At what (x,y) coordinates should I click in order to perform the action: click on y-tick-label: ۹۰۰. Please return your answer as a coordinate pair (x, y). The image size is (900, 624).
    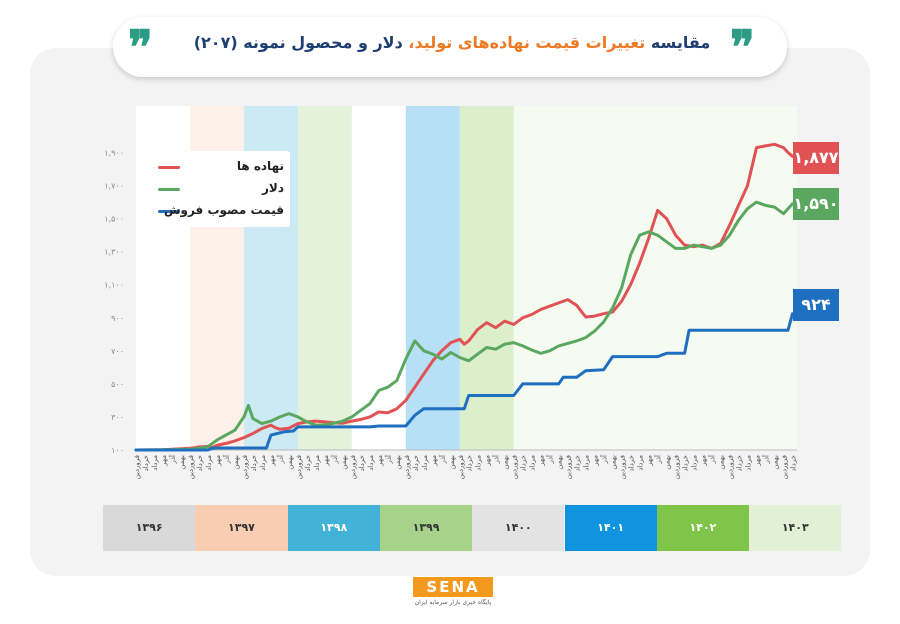
    Looking at the image, I should click on (117, 318).